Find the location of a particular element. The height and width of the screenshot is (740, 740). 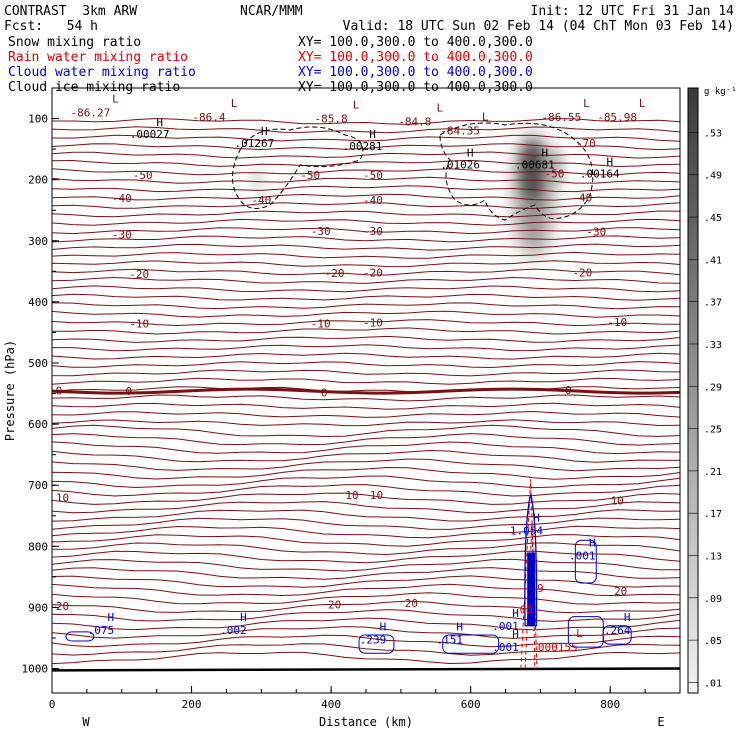

x-tick-label: 0 is located at coordinates (52, 704).